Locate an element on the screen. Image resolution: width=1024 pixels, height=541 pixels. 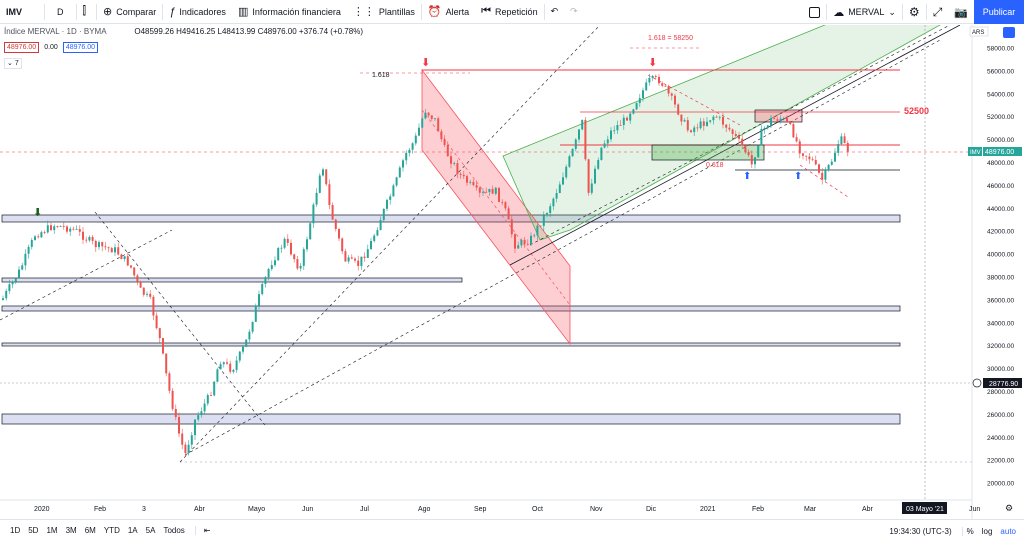
gear-icon: ⚙ is located at coordinates (1009, 509).